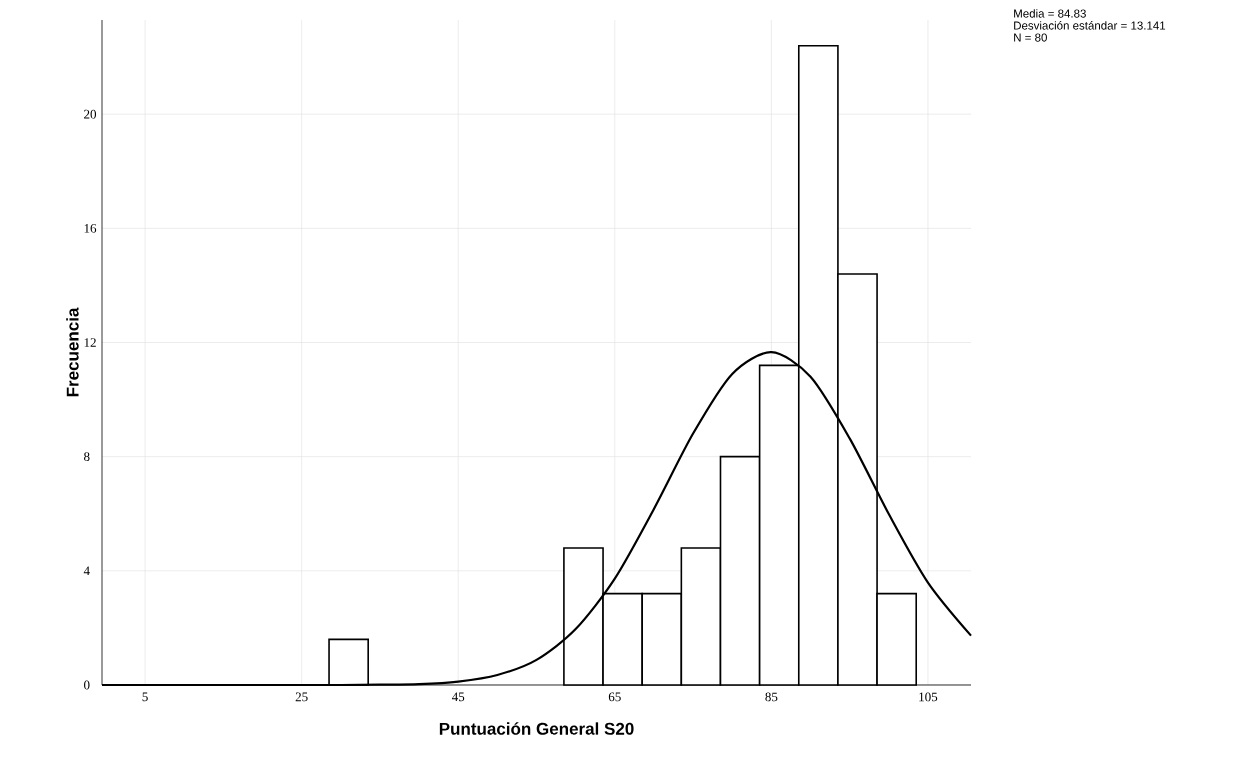 This screenshot has width=1244, height=761. I want to click on y-tick-label: 0, so click(87, 685).